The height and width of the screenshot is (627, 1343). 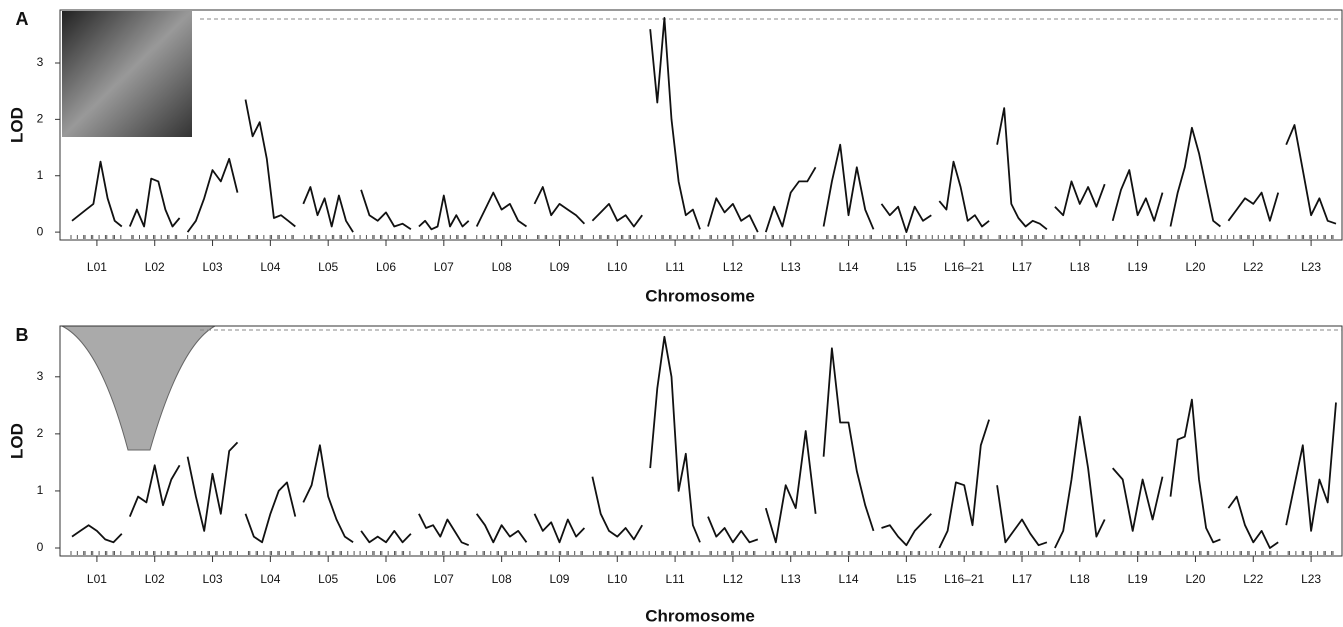 What do you see at coordinates (138, 388) in the screenshot?
I see `inset-image-b` at bounding box center [138, 388].